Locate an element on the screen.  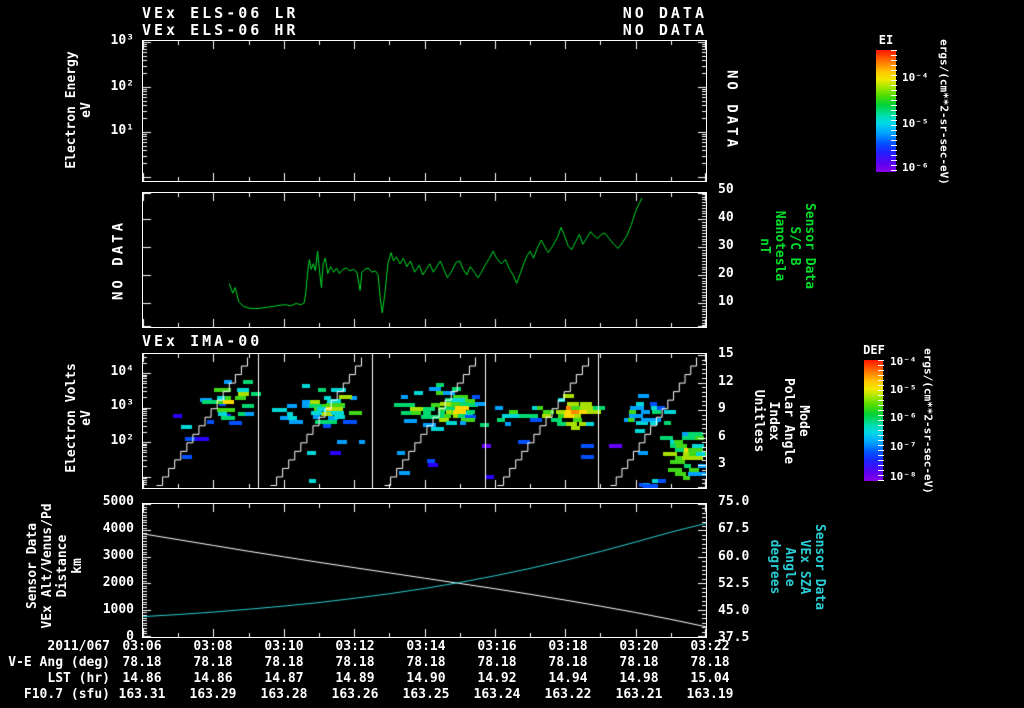
mag-line-panel is located at coordinates (424, 260).